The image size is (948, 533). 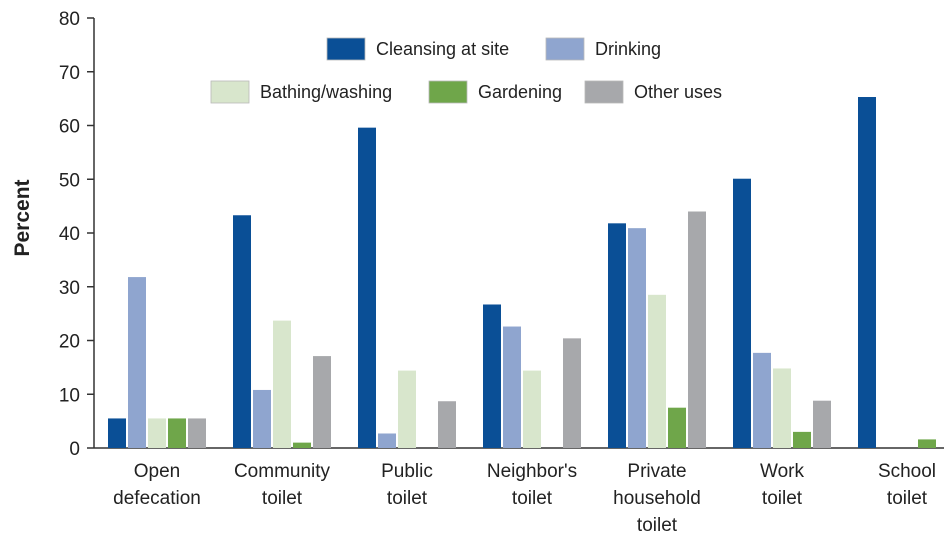 What do you see at coordinates (69, 127) in the screenshot?
I see `y-tick-label: 60` at bounding box center [69, 127].